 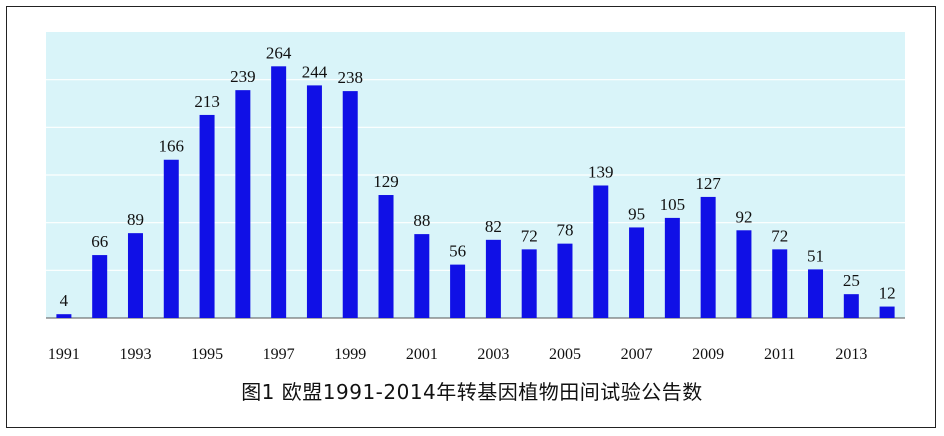 I want to click on value-label-1993: 89, so click(x=135, y=219).